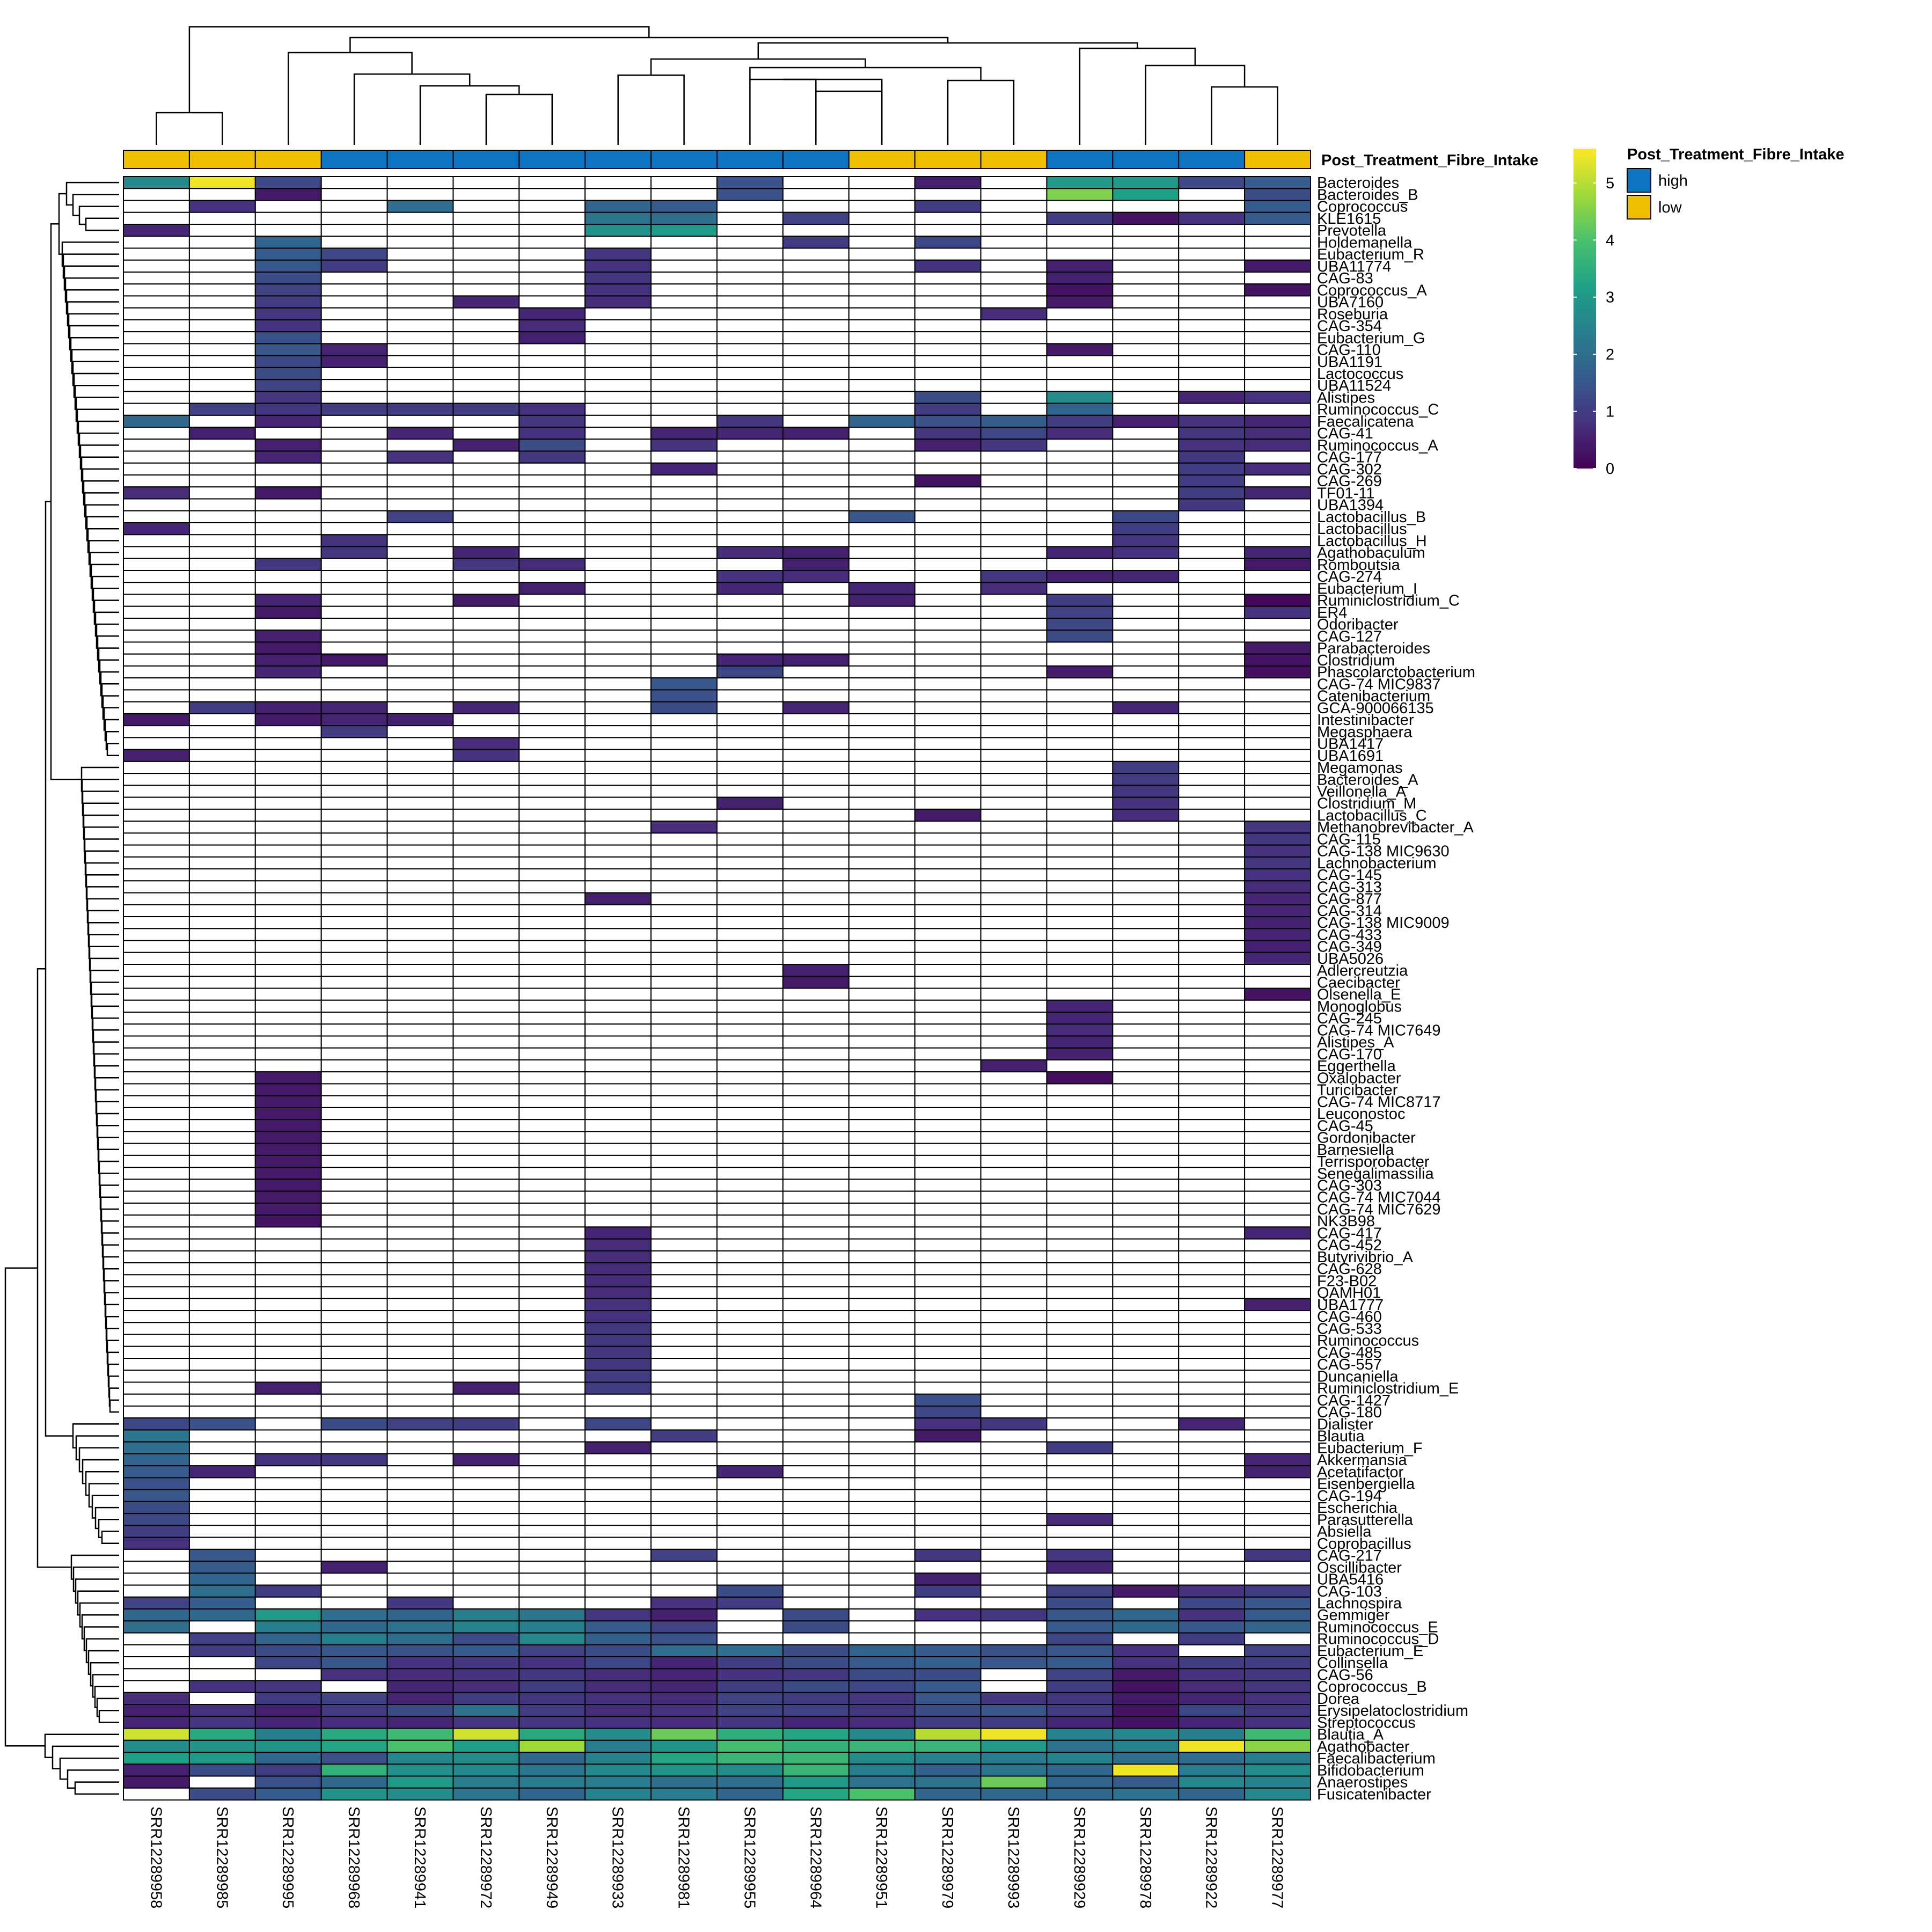 The width and height of the screenshot is (1932, 1932). What do you see at coordinates (1372, 290) in the screenshot?
I see `genus-label: Coprococcus_A` at bounding box center [1372, 290].